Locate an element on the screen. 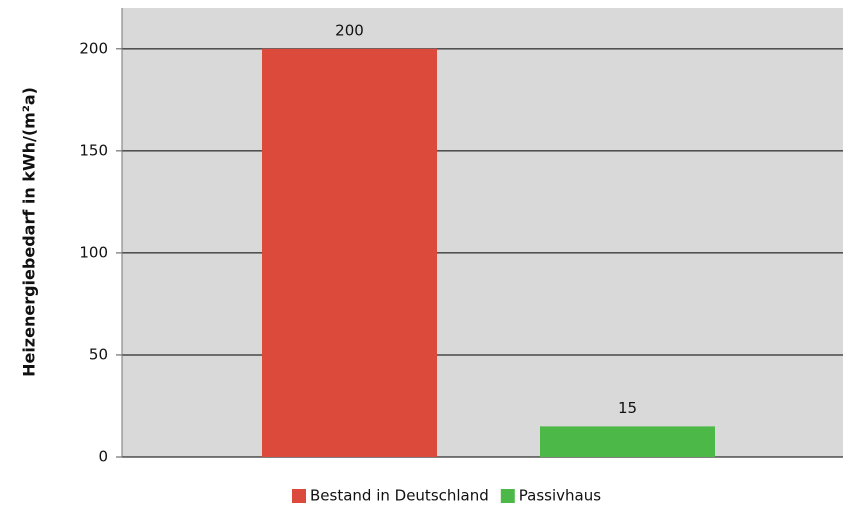 Image resolution: width=845 pixels, height=508 pixels. data-label: 200 is located at coordinates (349, 30).